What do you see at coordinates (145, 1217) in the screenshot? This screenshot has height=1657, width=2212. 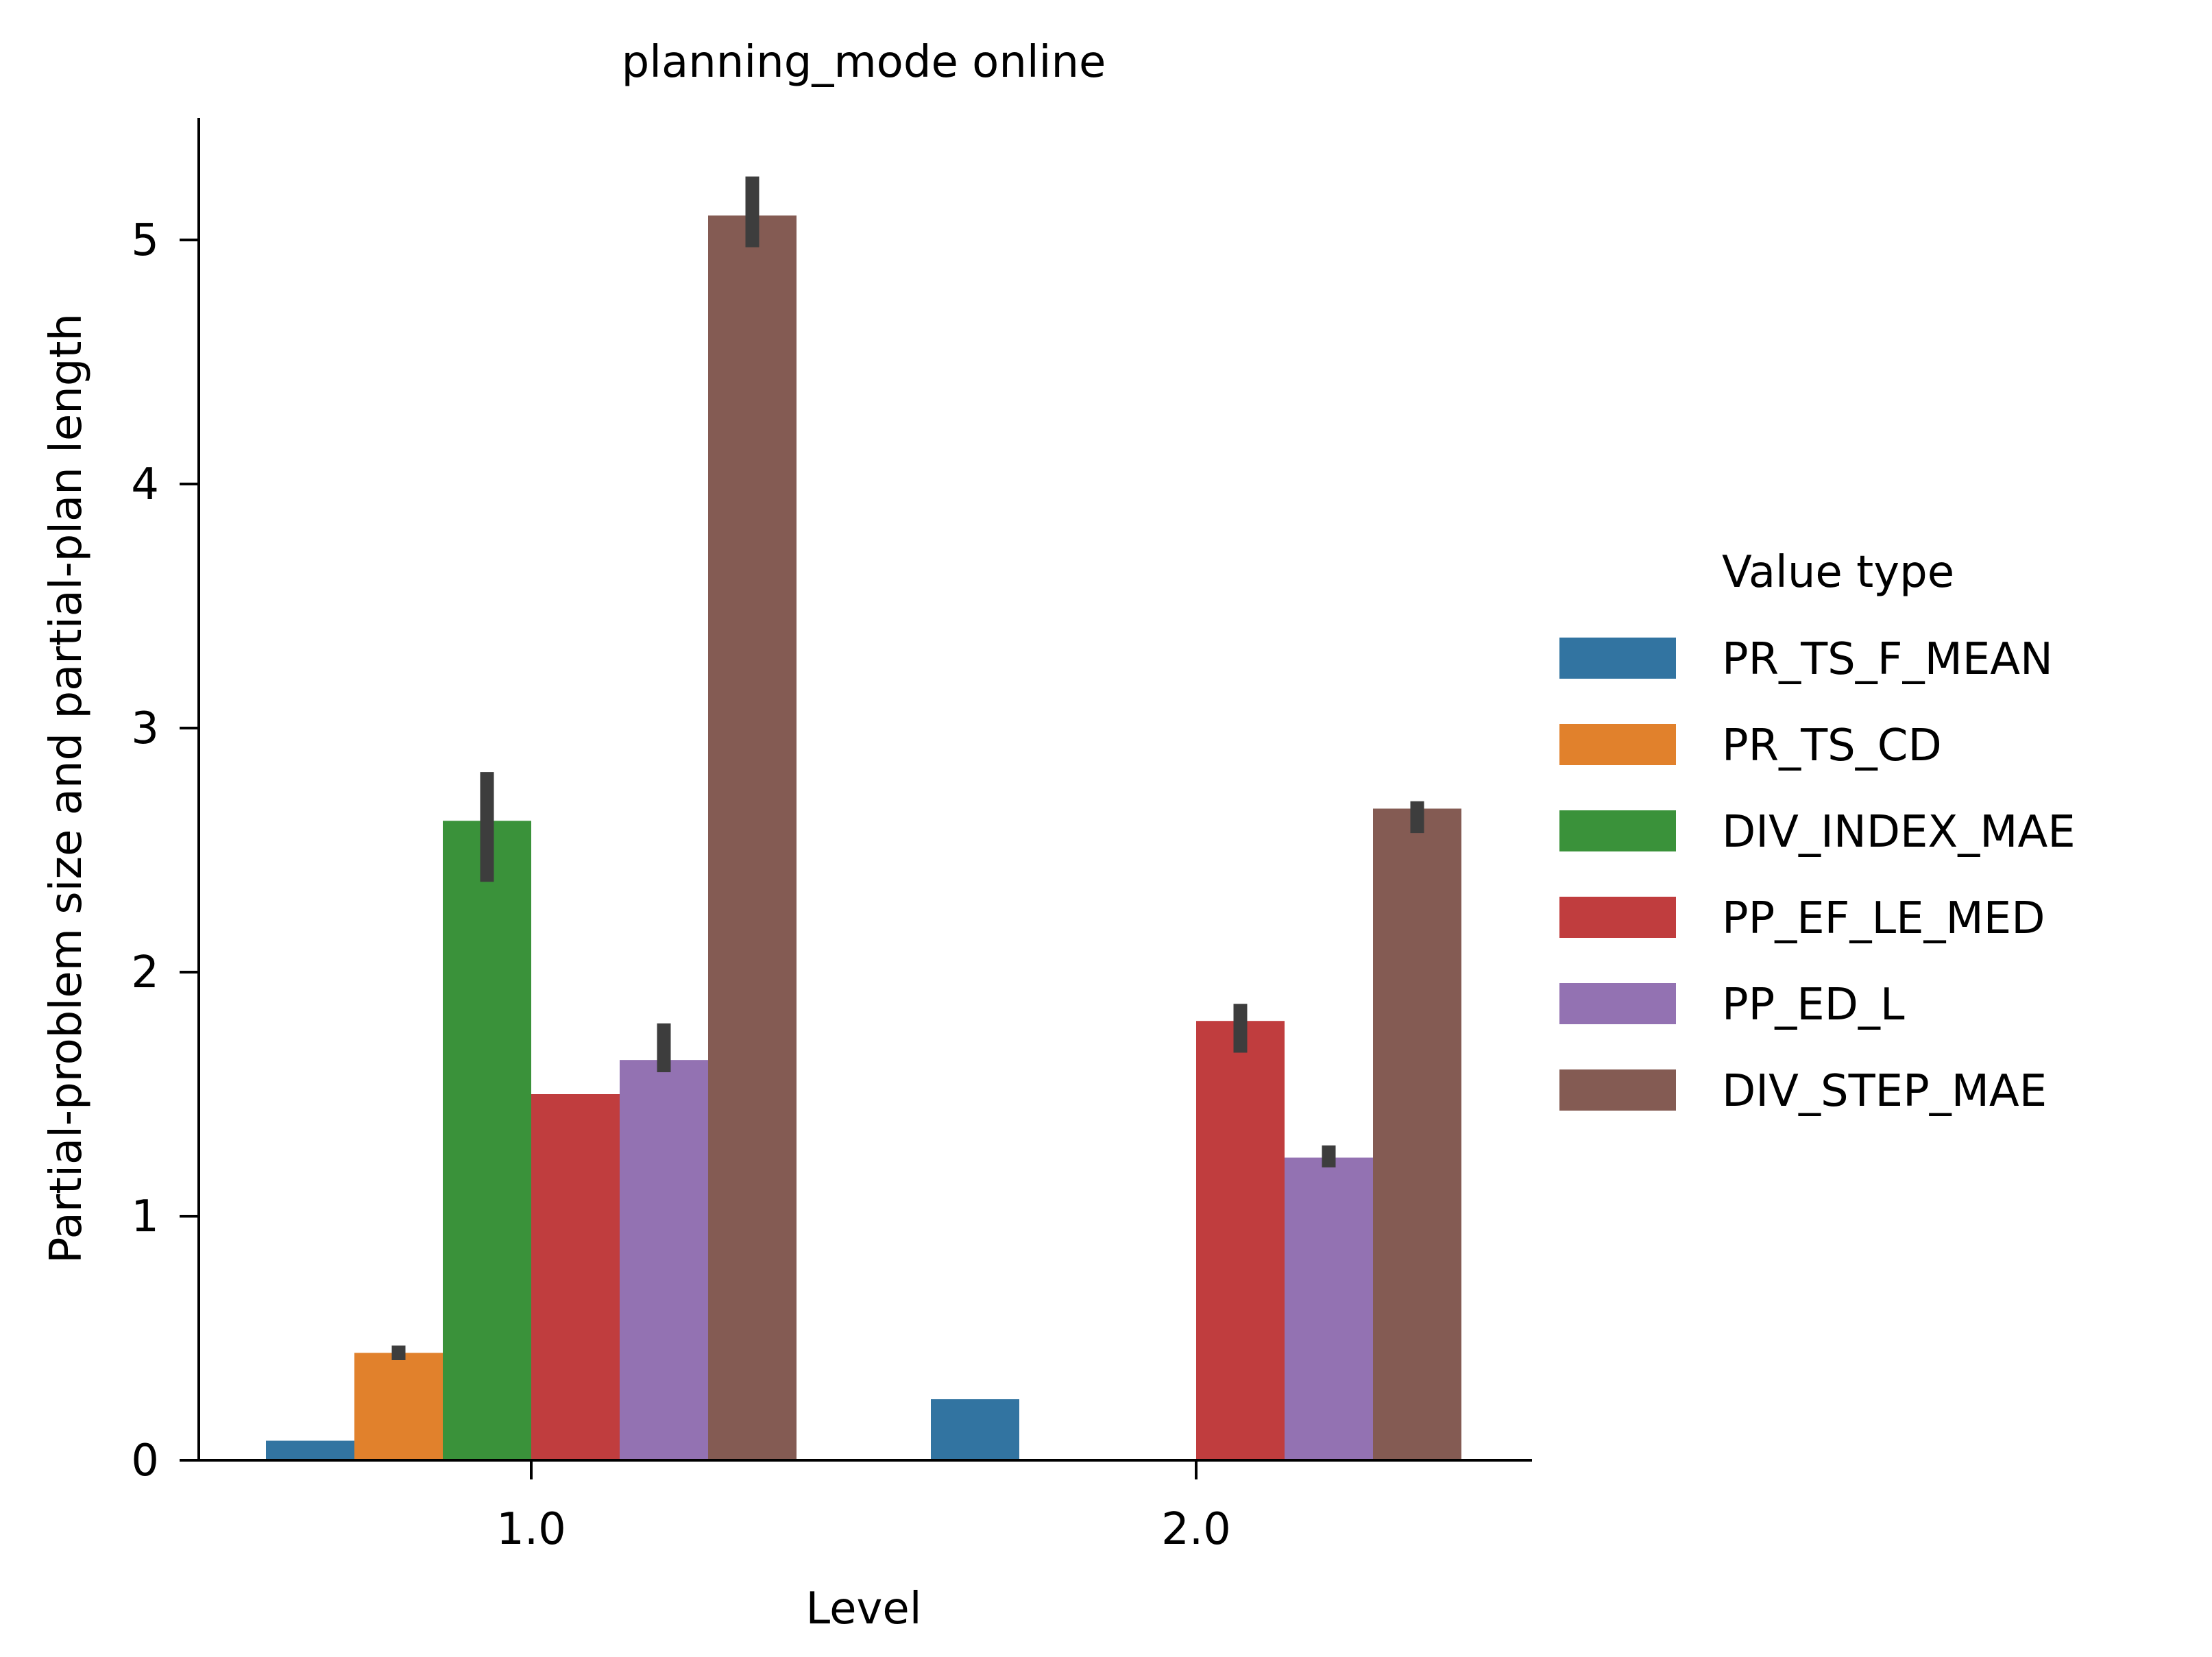 I see `y-tick-label: 1` at bounding box center [145, 1217].